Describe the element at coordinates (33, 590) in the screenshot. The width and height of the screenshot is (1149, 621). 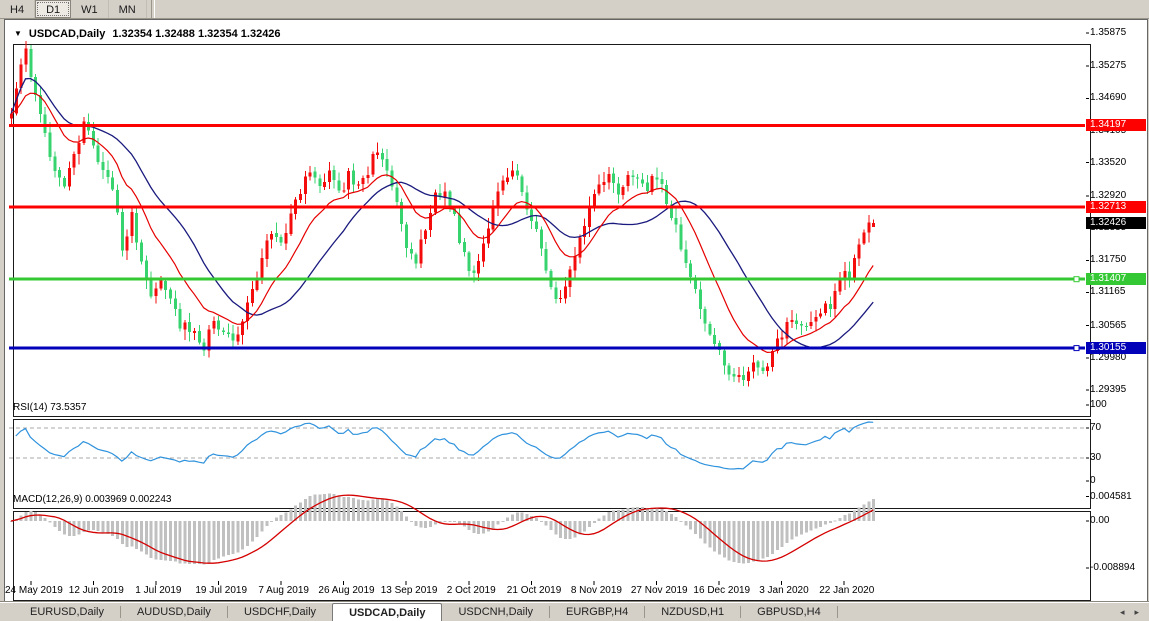
I see `date-axis-label: 24 May 2019` at that location.